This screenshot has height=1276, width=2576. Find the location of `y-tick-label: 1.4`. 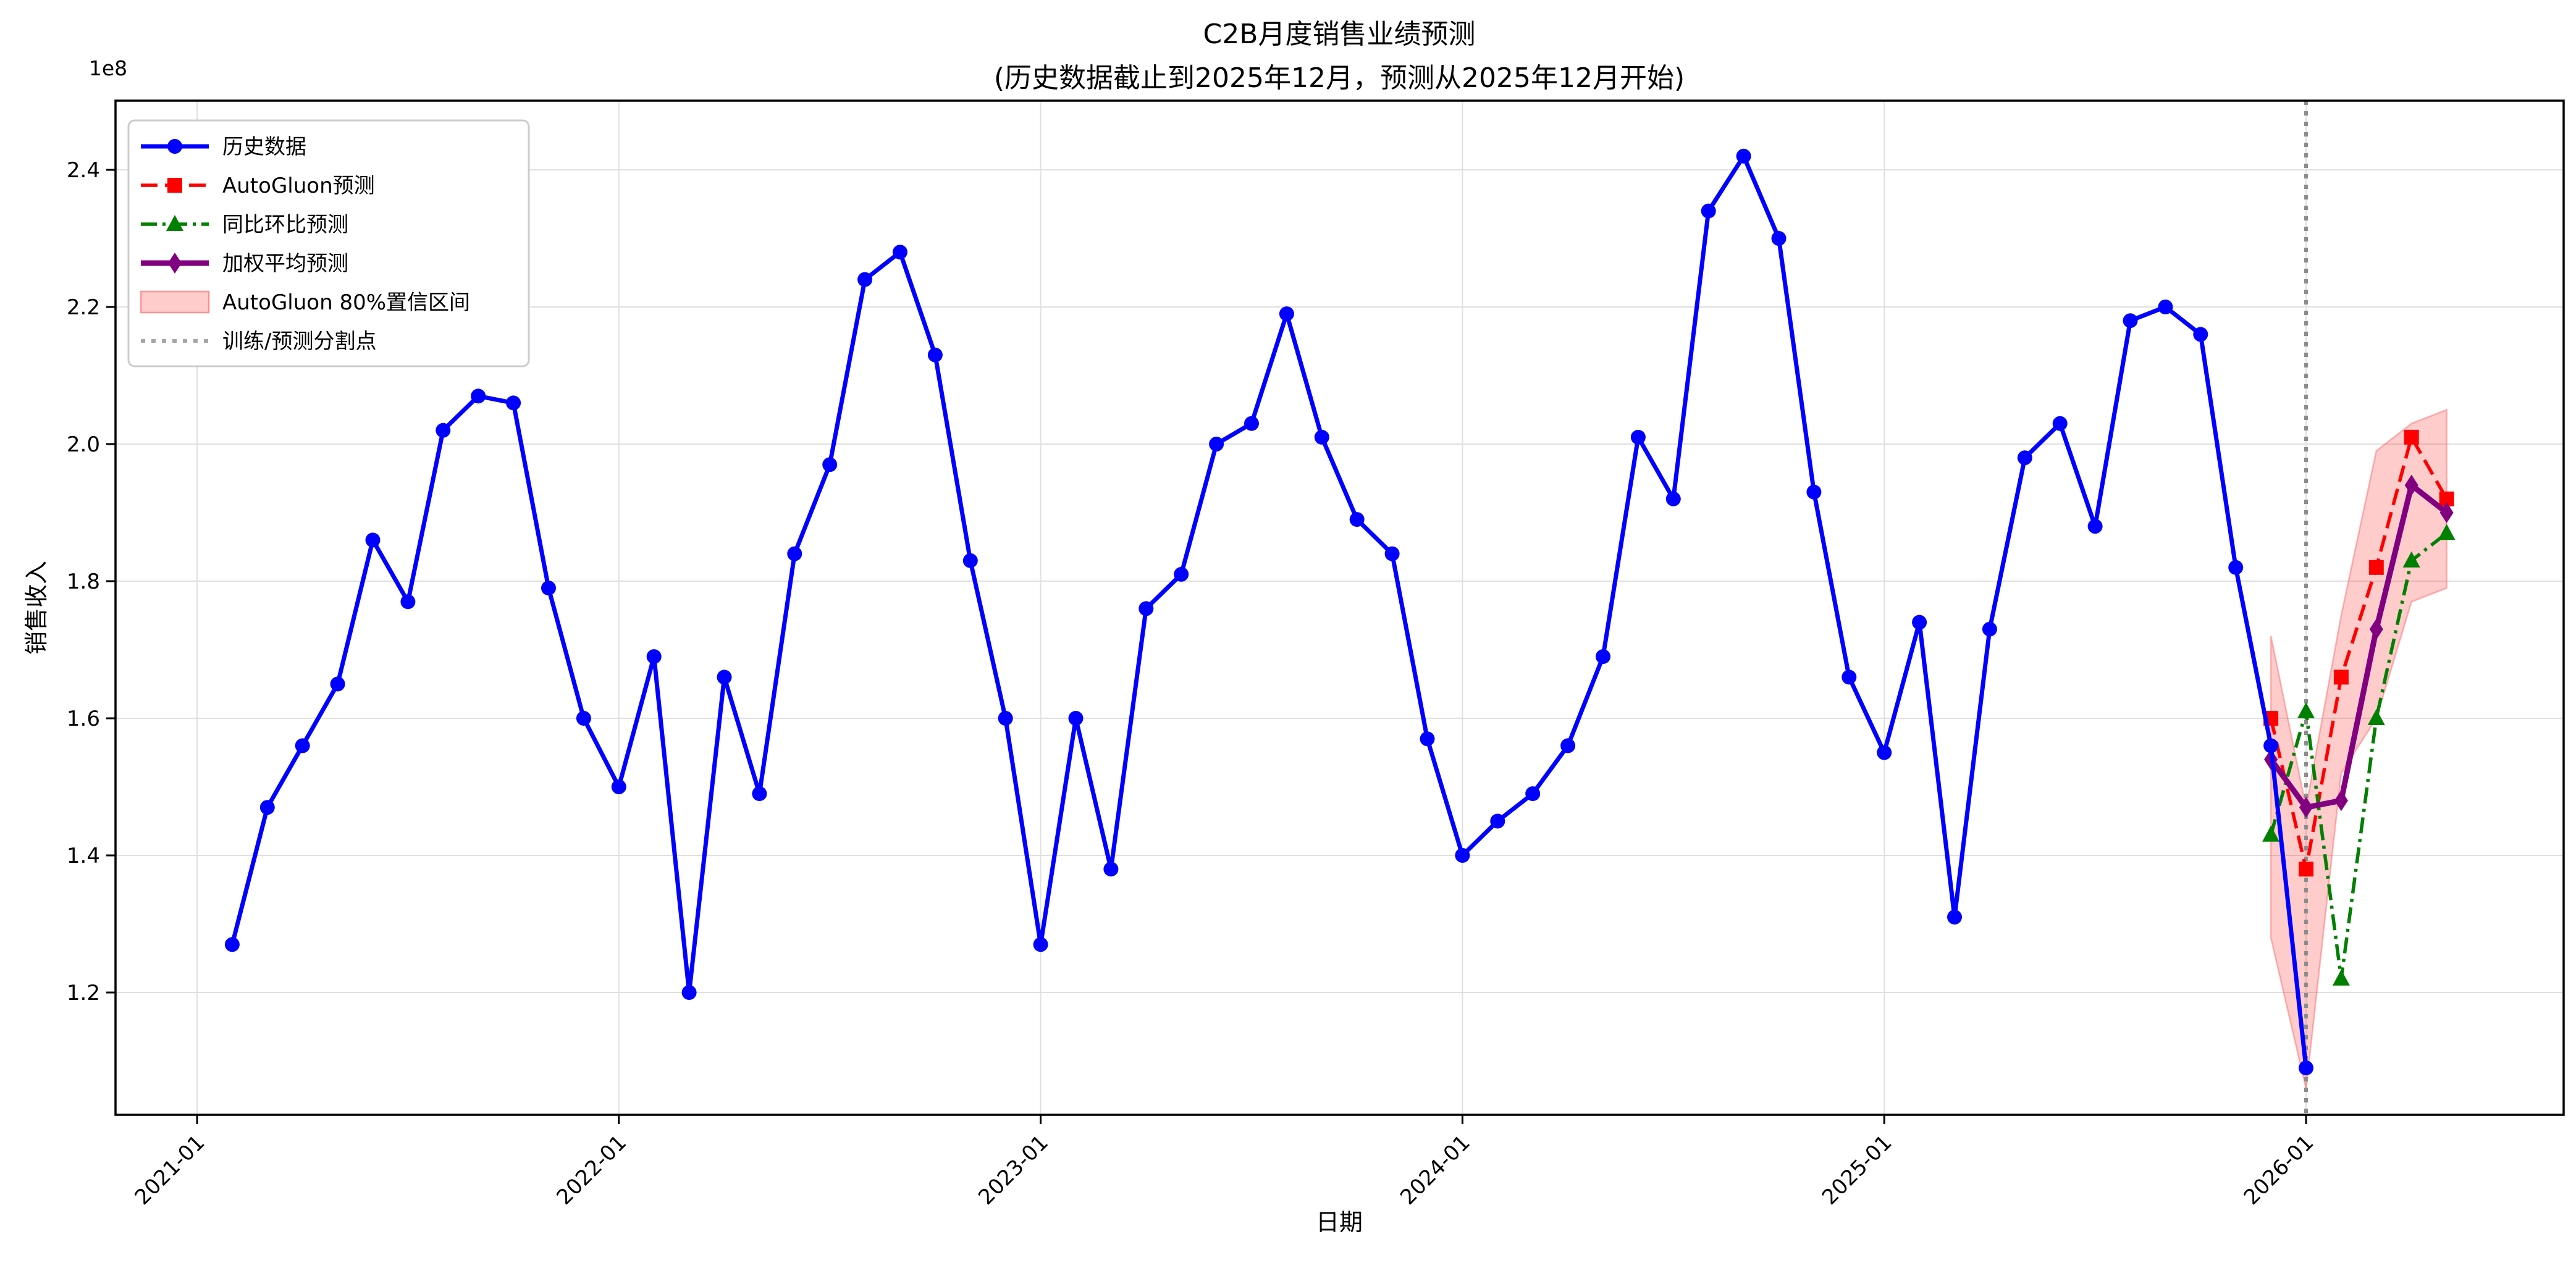

y-tick-label: 1.4 is located at coordinates (83, 856).